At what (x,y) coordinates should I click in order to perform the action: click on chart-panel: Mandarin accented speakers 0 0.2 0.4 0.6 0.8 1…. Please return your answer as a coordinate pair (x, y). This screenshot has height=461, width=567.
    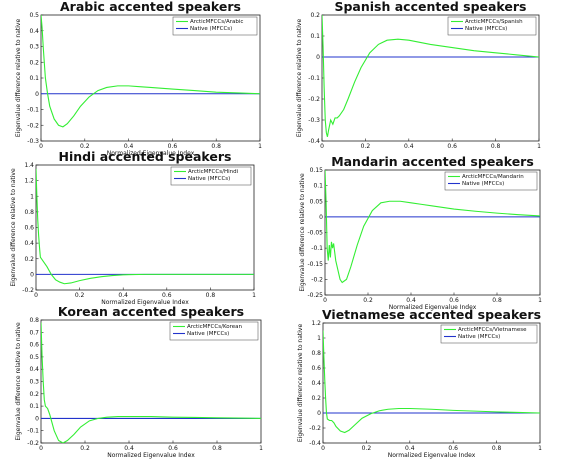
    Looking at the image, I should click on (420, 232).